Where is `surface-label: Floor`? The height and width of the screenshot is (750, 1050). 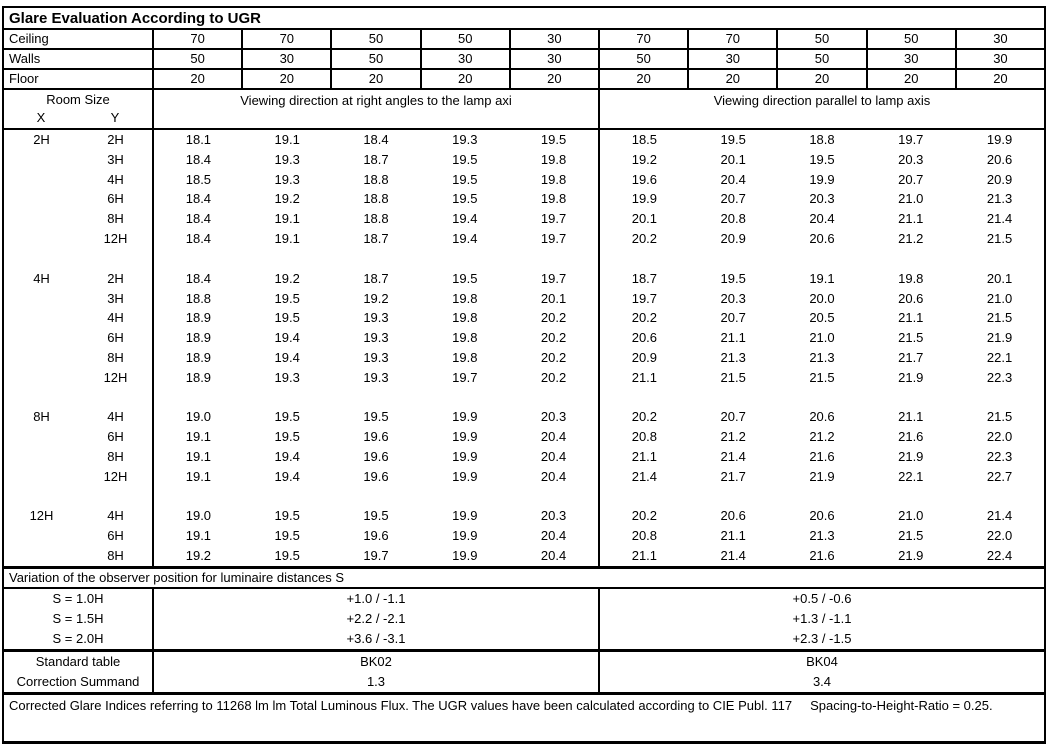 surface-label: Floor is located at coordinates (79, 79).